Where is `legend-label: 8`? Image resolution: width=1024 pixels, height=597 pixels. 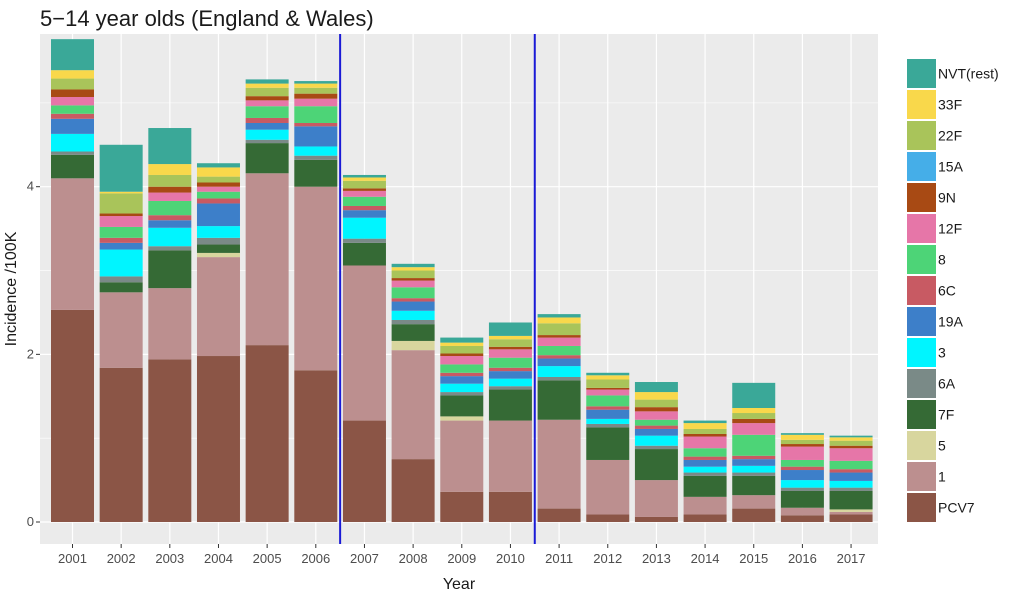 legend-label: 8 is located at coordinates (942, 260).